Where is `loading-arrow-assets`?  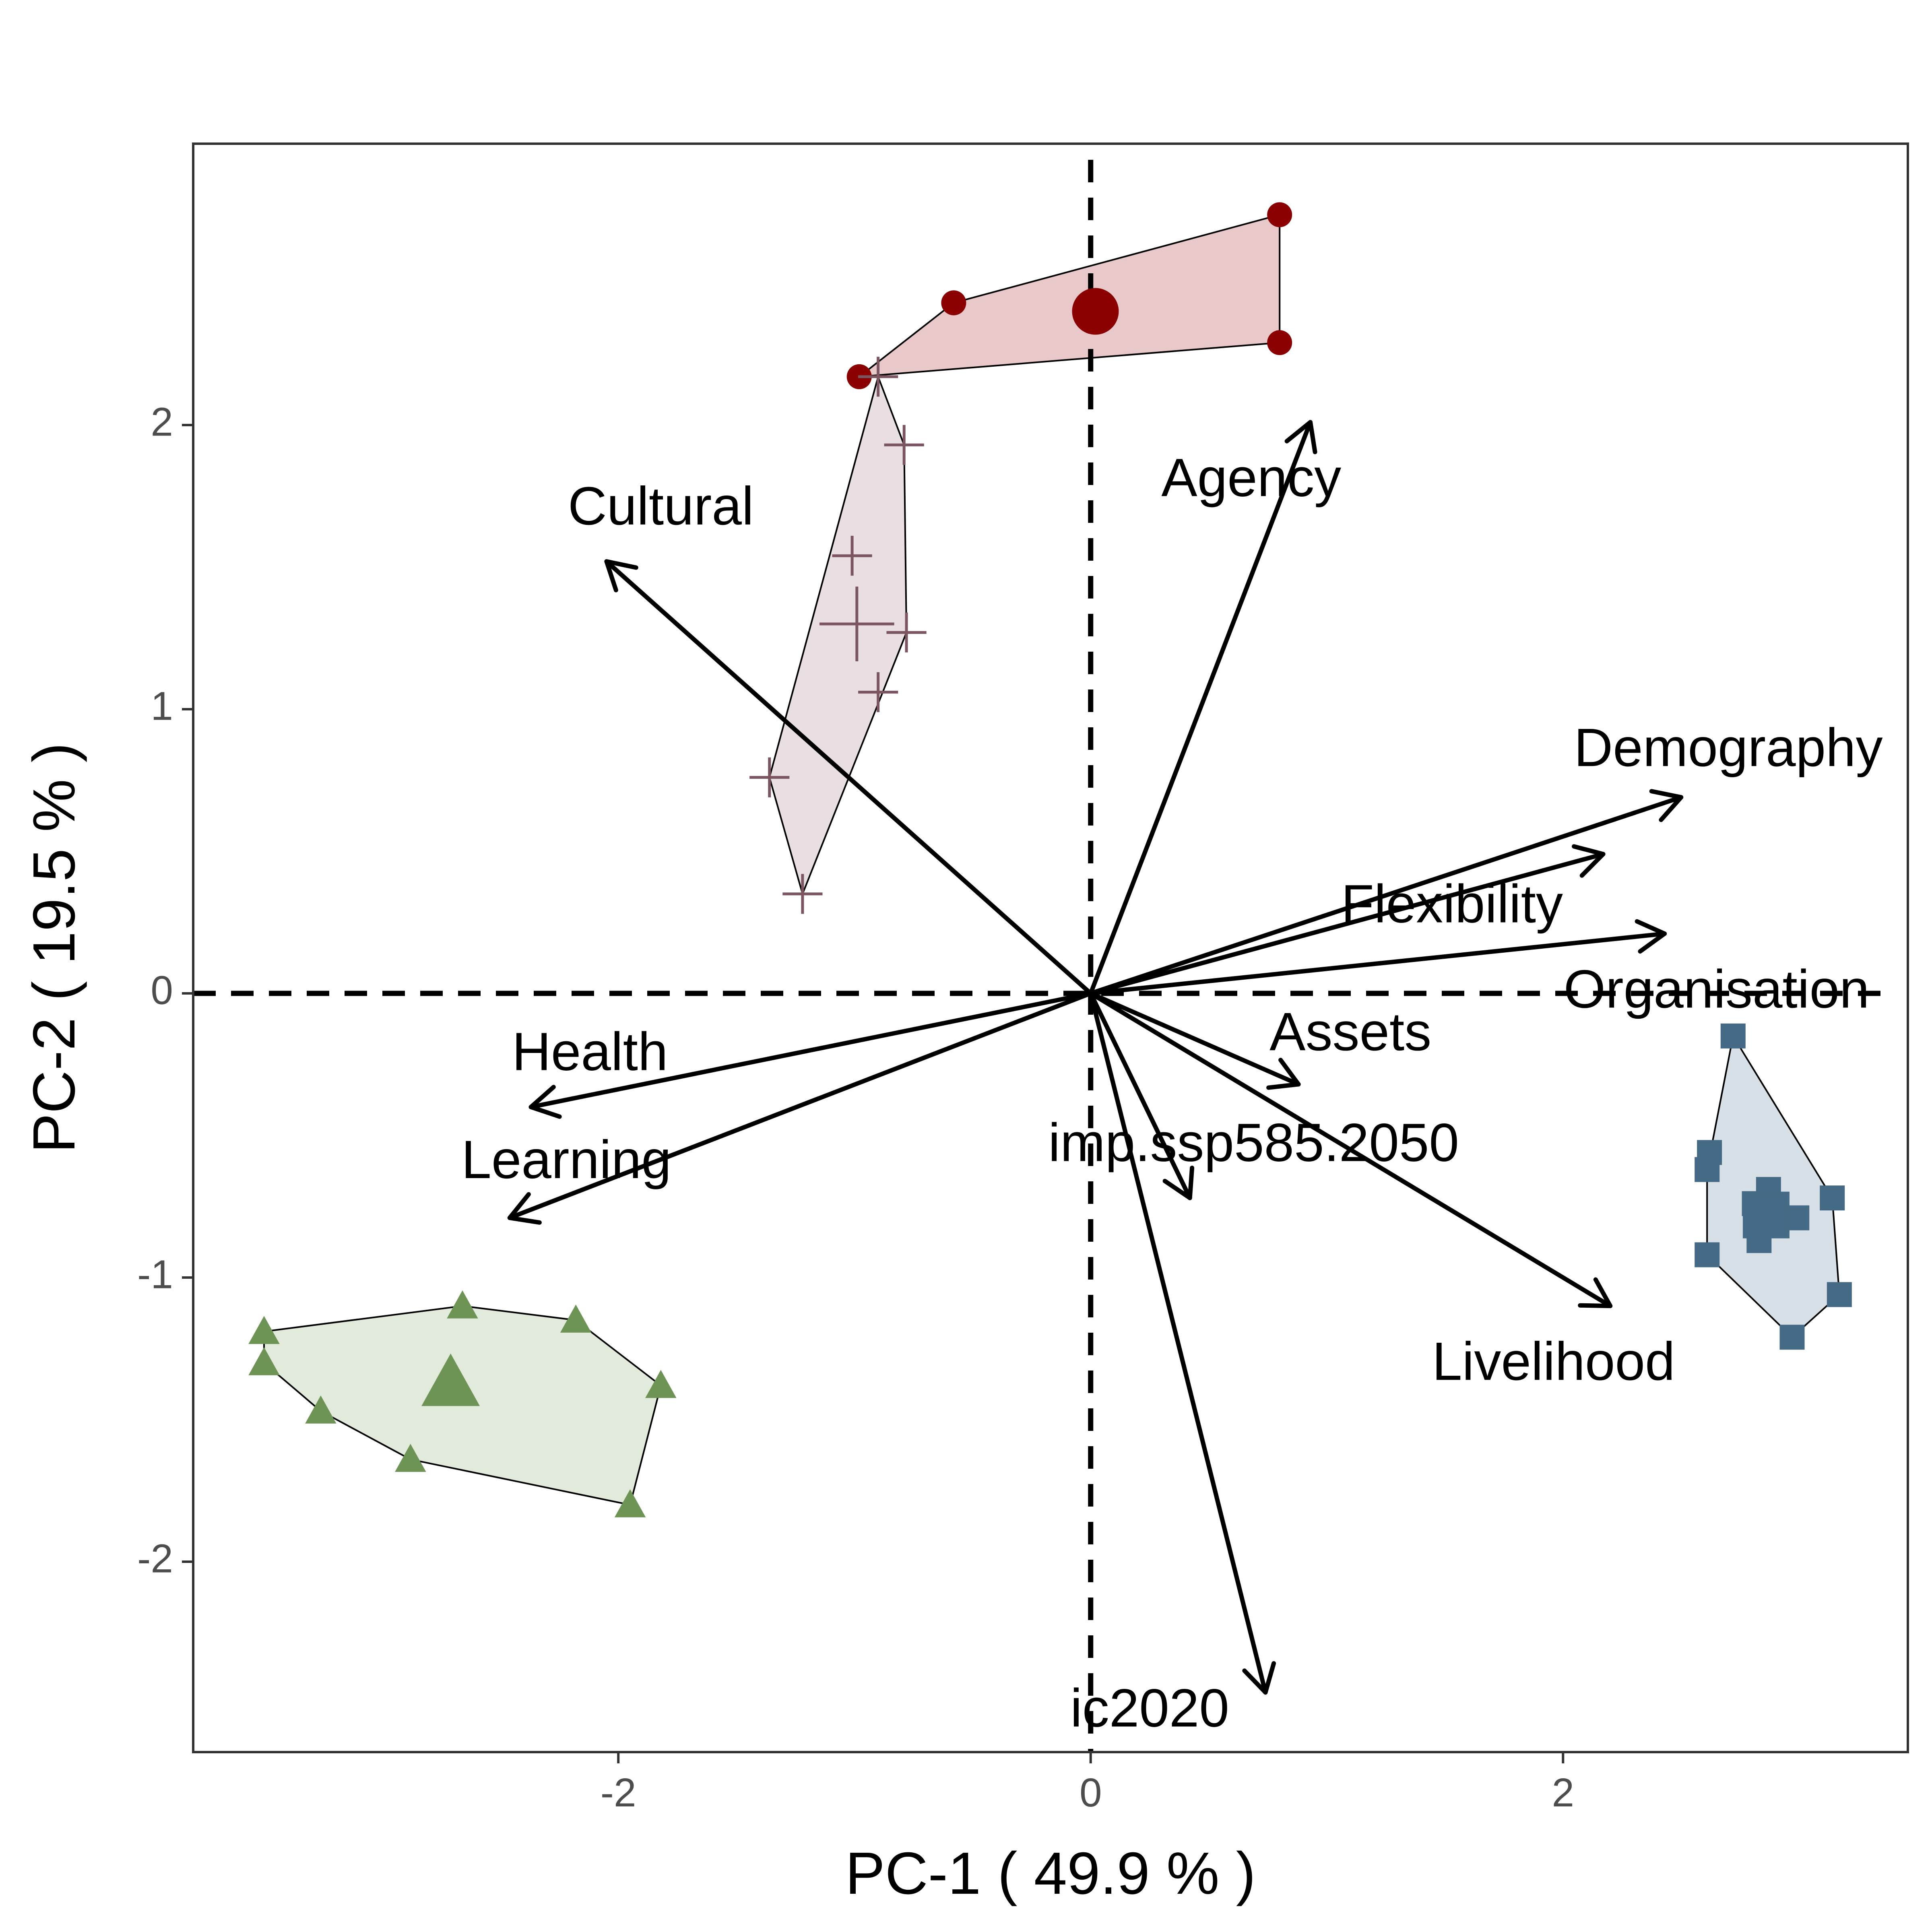
loading-arrow-assets is located at coordinates (1194, 1039).